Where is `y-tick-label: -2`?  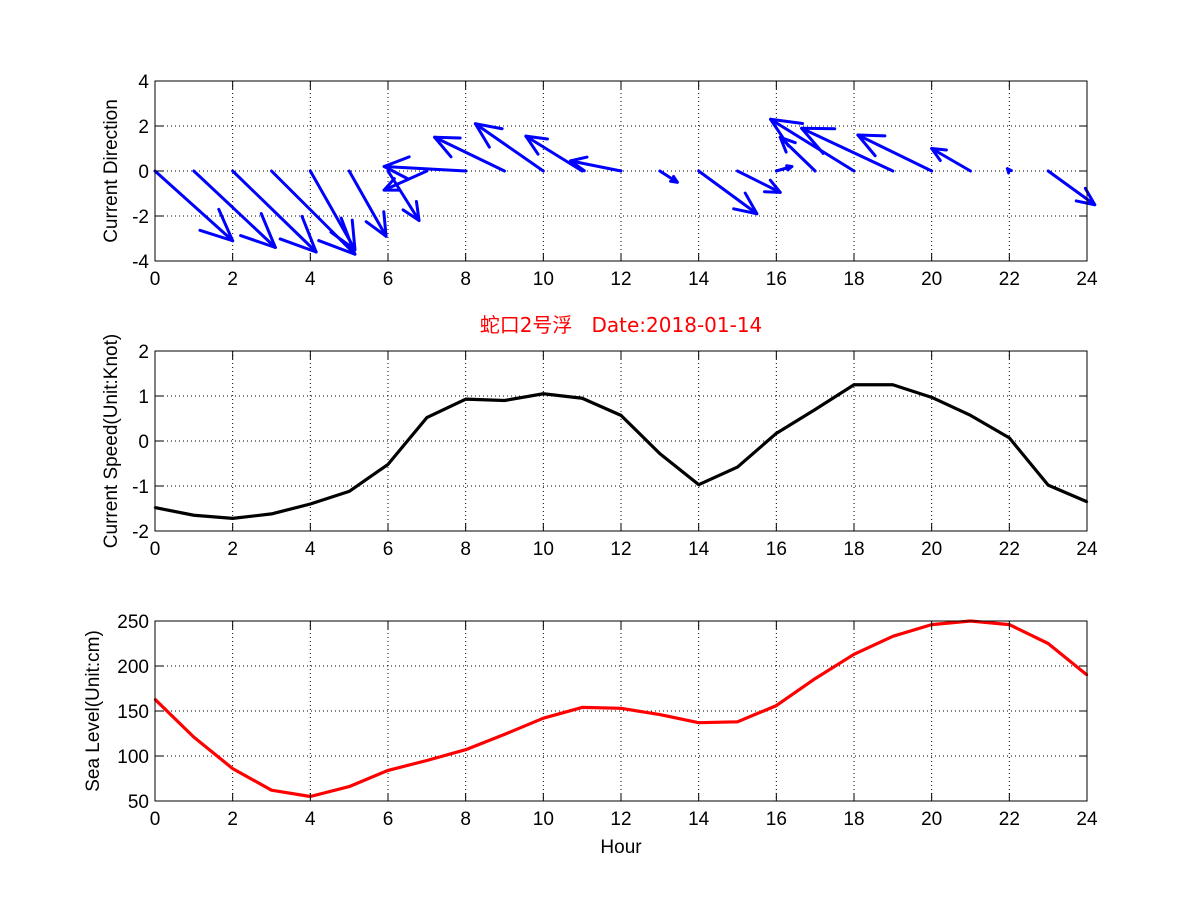
y-tick-label: -2 is located at coordinates (140, 217).